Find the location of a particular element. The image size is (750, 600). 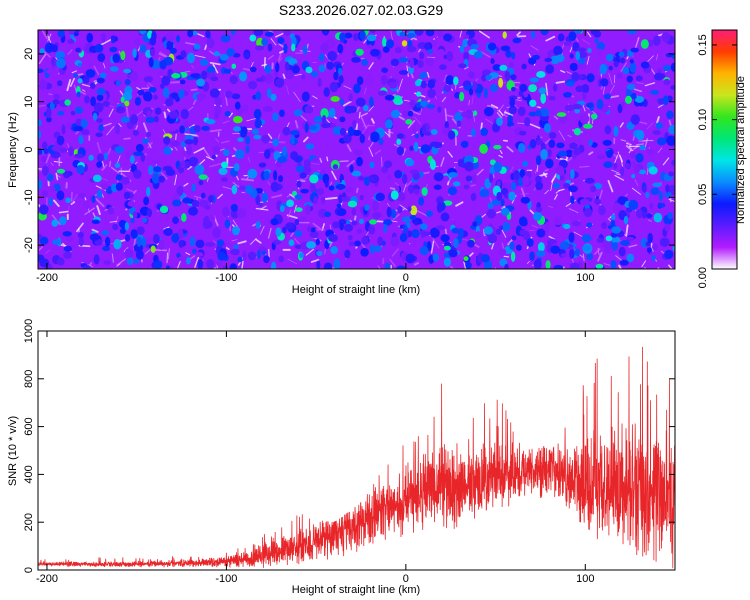

y-tick-label: 0 is located at coordinates (29, 570).